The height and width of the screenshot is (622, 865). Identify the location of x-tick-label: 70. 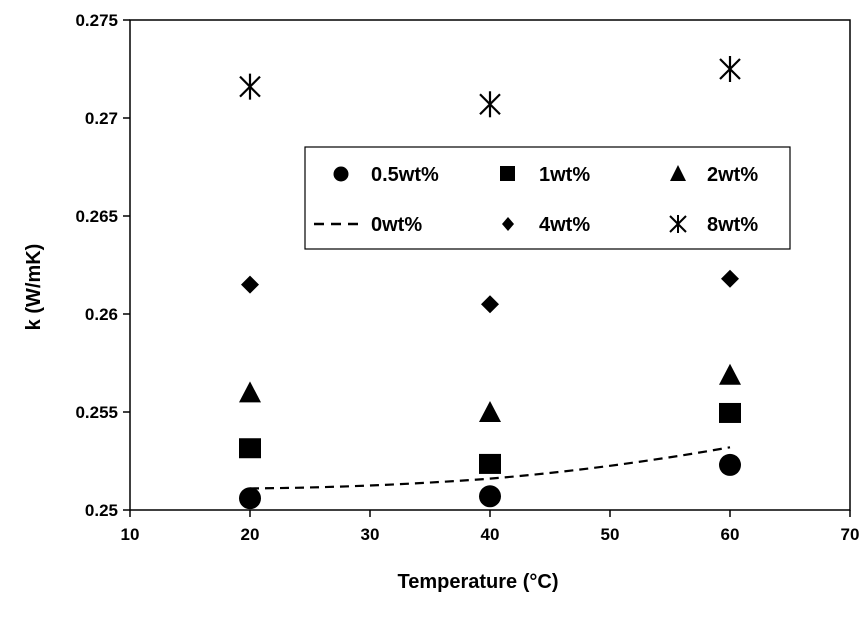
(850, 534).